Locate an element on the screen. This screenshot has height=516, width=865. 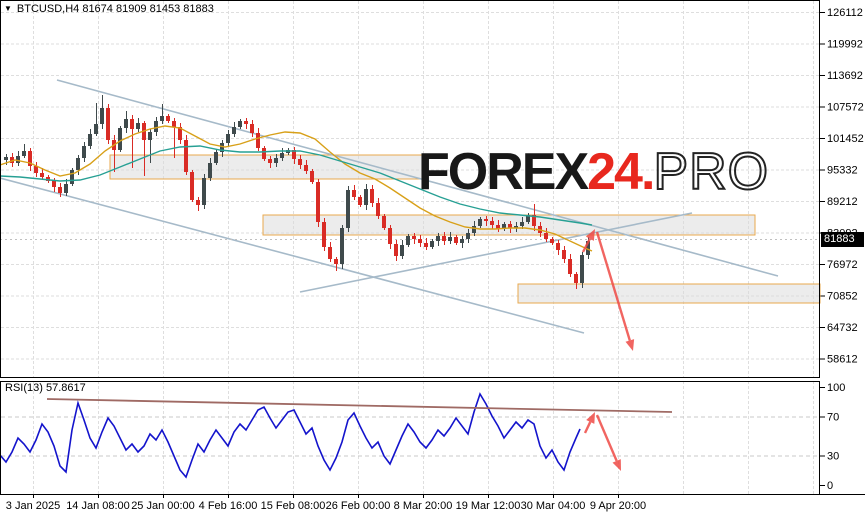
symbol-dropdown-icon: ▼ is located at coordinates (8, 8).